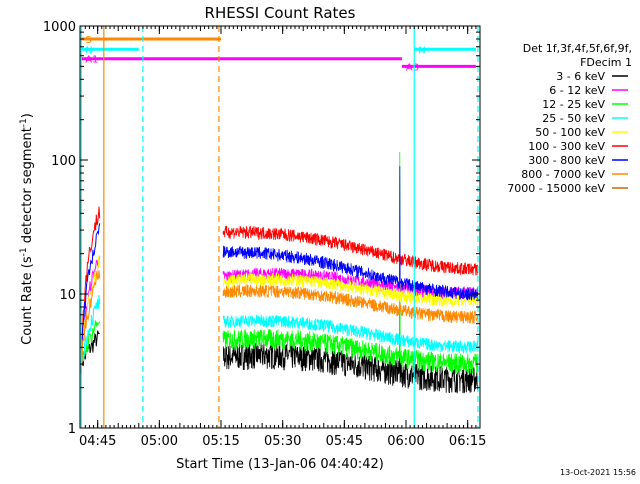  What do you see at coordinates (63, 161) in the screenshot?
I see `y-tick-label: 100` at bounding box center [63, 161].